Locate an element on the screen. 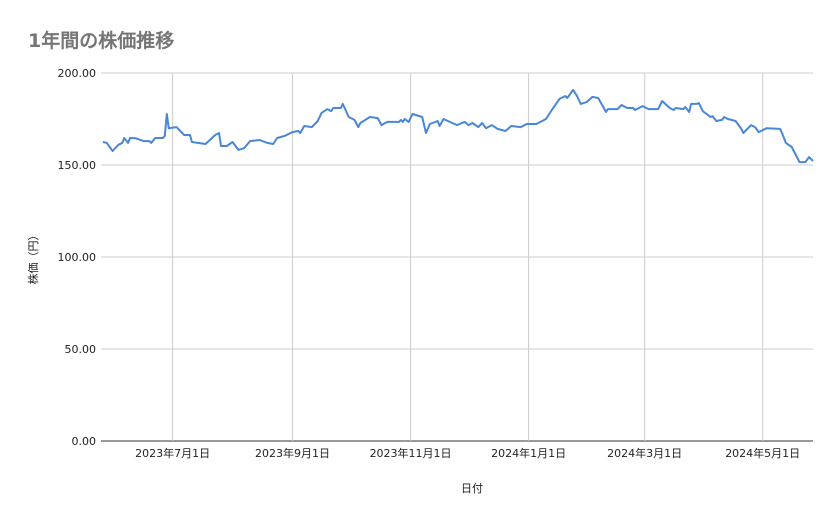  y-tick-label: 0.00 is located at coordinates (84, 441).